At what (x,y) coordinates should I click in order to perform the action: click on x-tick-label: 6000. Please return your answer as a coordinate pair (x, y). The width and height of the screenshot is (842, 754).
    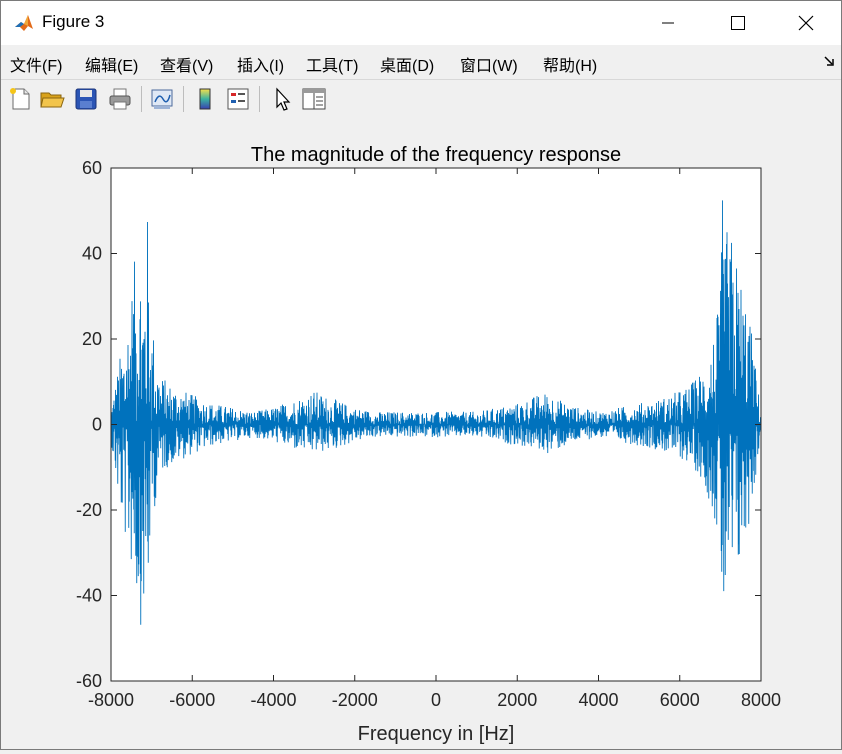
    Looking at the image, I should click on (680, 700).